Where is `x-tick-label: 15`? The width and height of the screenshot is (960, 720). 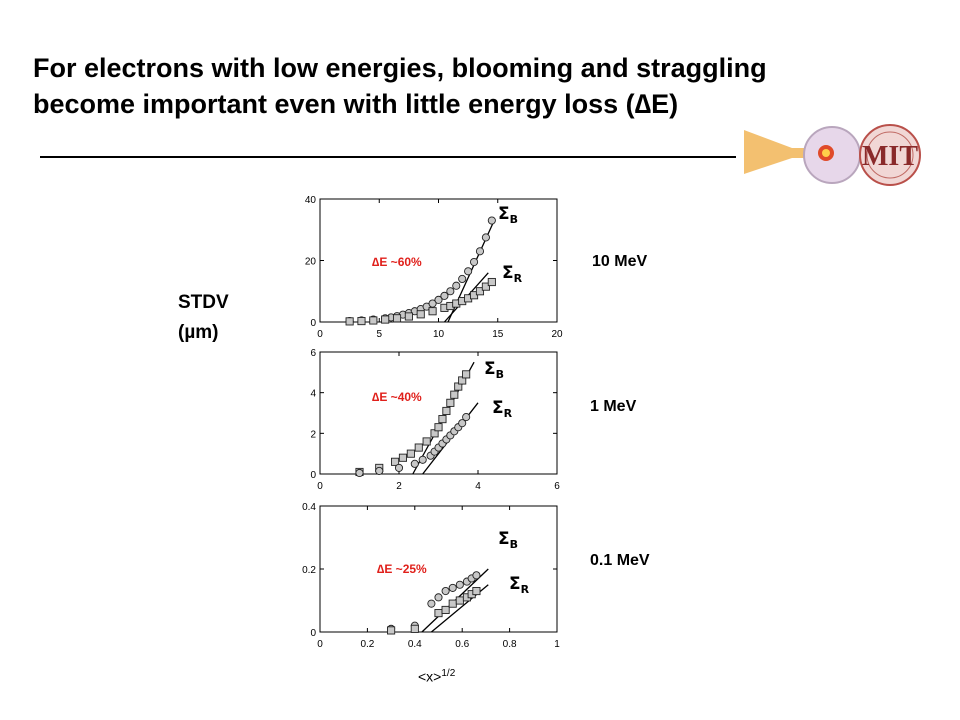
x-tick-label: 15 is located at coordinates (498, 334).